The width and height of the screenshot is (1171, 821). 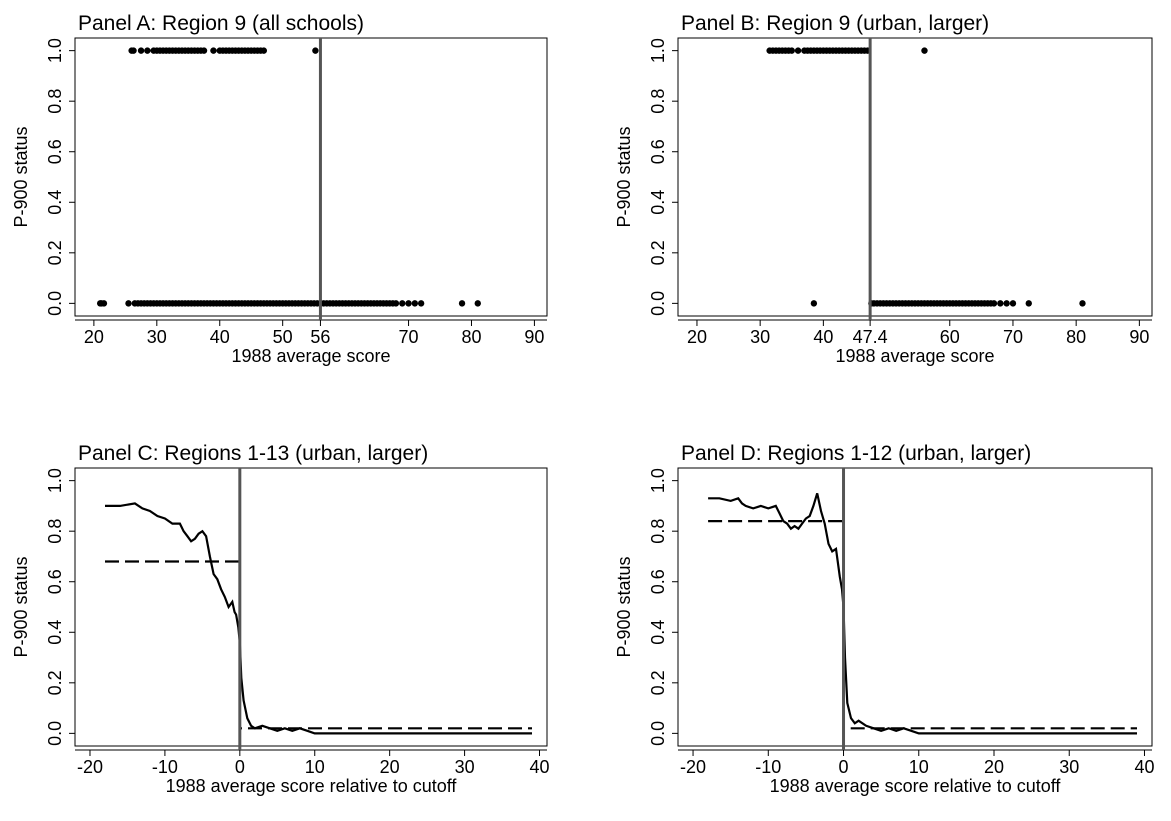 What do you see at coordinates (870, 337) in the screenshot?
I see `x-tick-label: 47.4` at bounding box center [870, 337].